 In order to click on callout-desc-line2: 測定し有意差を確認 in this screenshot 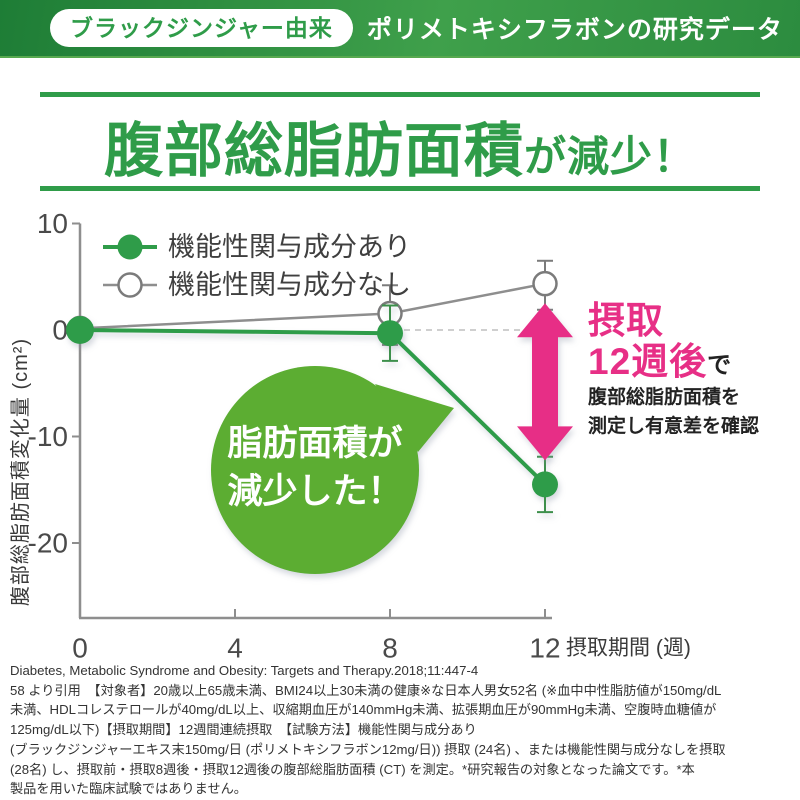, I will do `click(674, 426)`.